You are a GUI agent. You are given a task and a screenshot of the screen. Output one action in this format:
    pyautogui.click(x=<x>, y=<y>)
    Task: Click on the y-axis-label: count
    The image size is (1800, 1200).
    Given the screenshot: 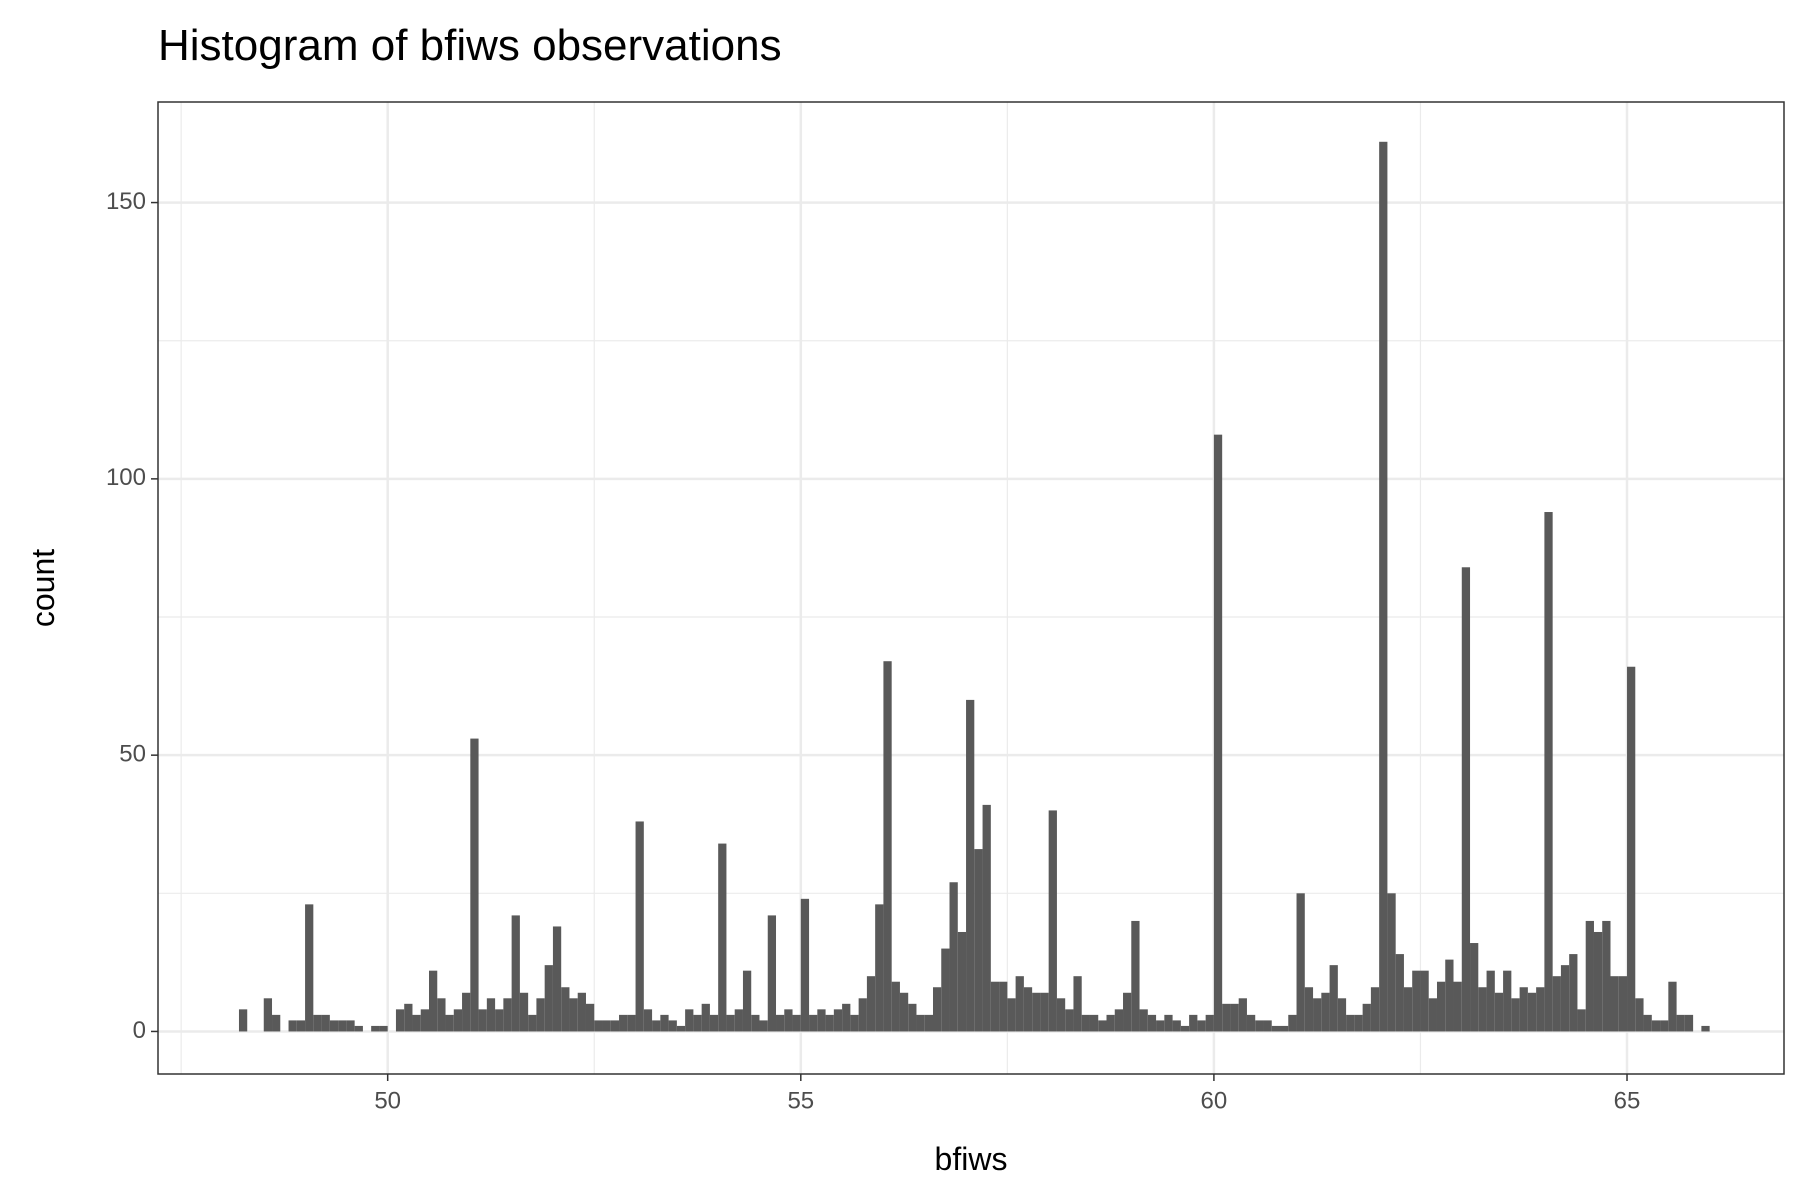 What is the action you would take?
    pyautogui.click(x=43, y=588)
    